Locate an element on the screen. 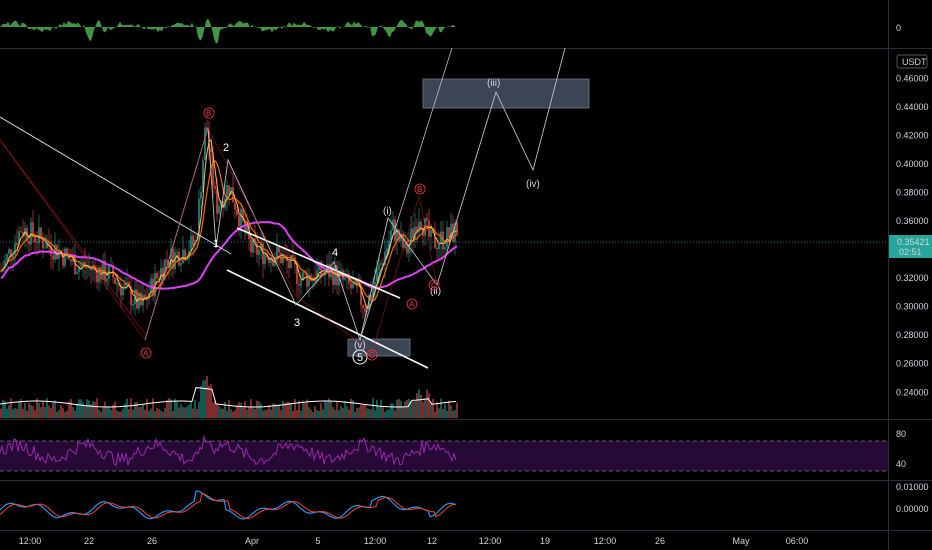 Image resolution: width=932 pixels, height=550 pixels. rsi-tick-40: 40 is located at coordinates (901, 464).